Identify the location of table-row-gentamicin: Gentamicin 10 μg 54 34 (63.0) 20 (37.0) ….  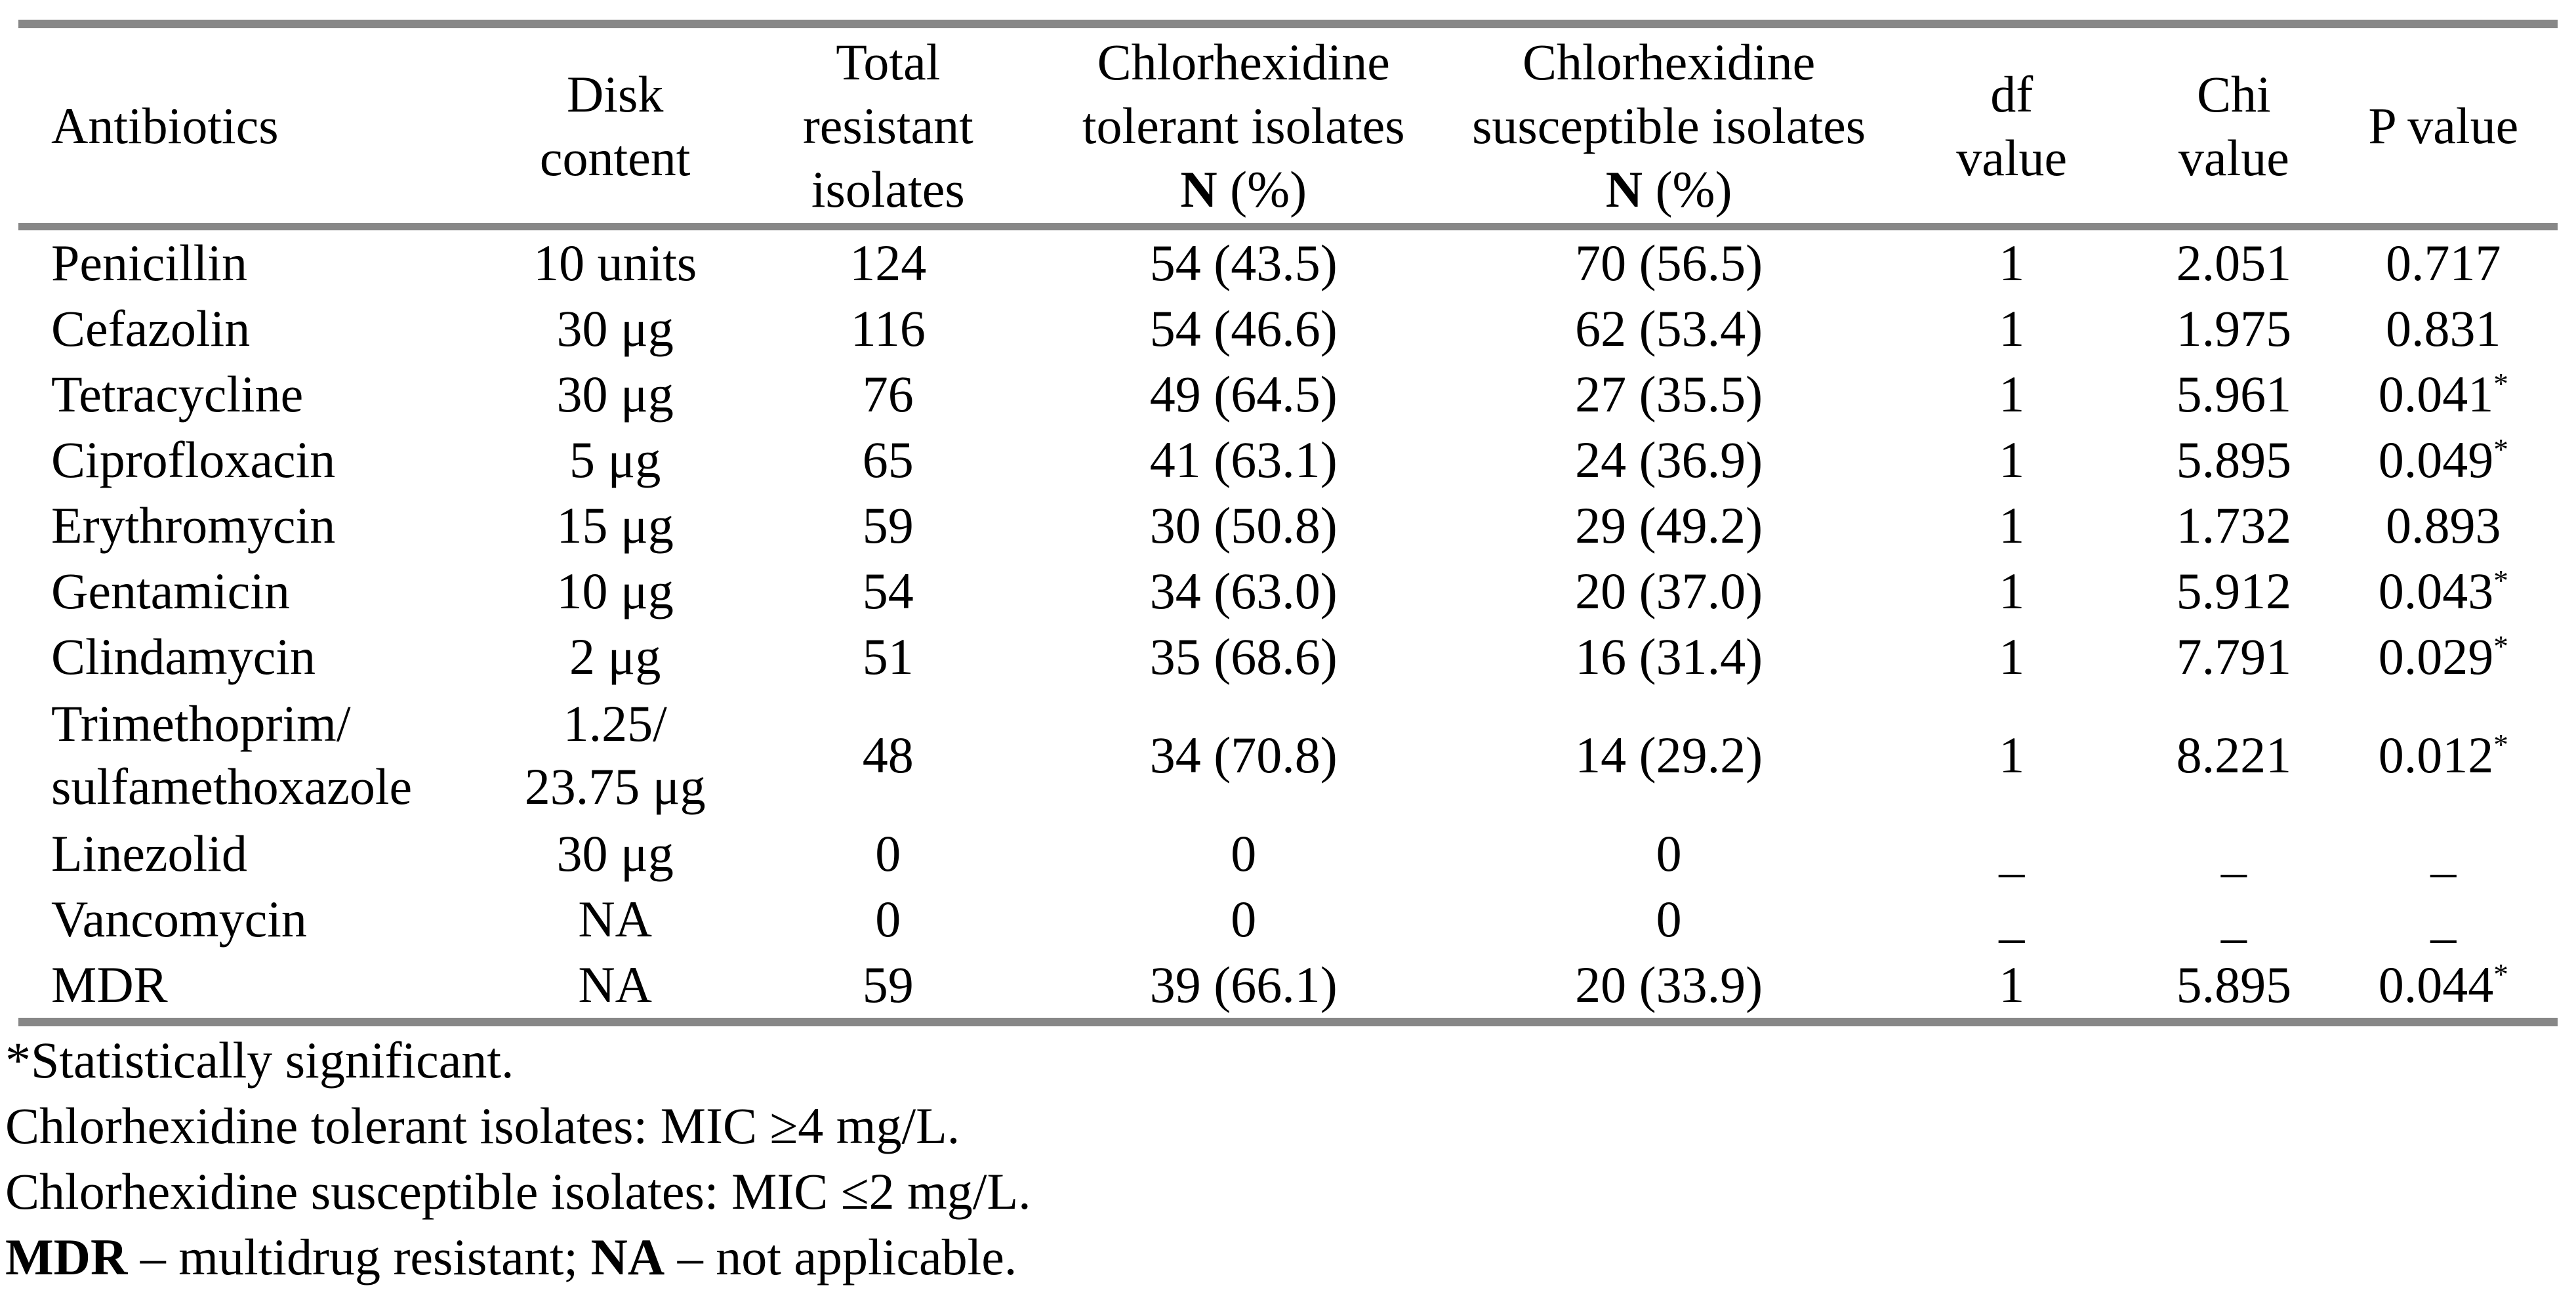
(1288, 591).